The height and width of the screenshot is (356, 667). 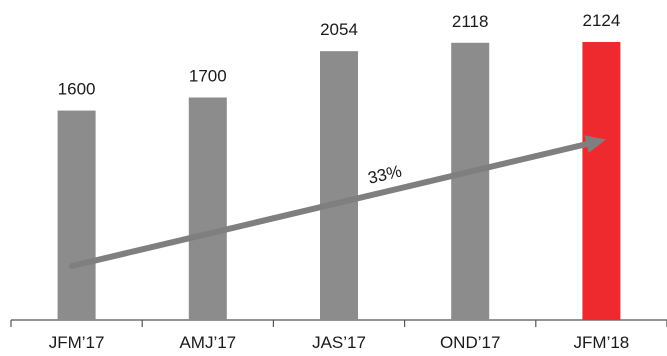 What do you see at coordinates (470, 21) in the screenshot?
I see `value-label-4: 2118` at bounding box center [470, 21].